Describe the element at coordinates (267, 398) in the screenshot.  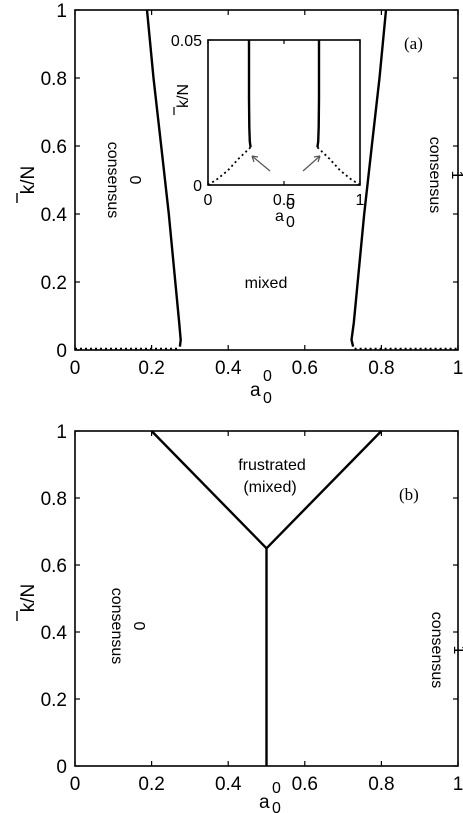
I see `panel-a-xlabel-sub: 0` at that location.